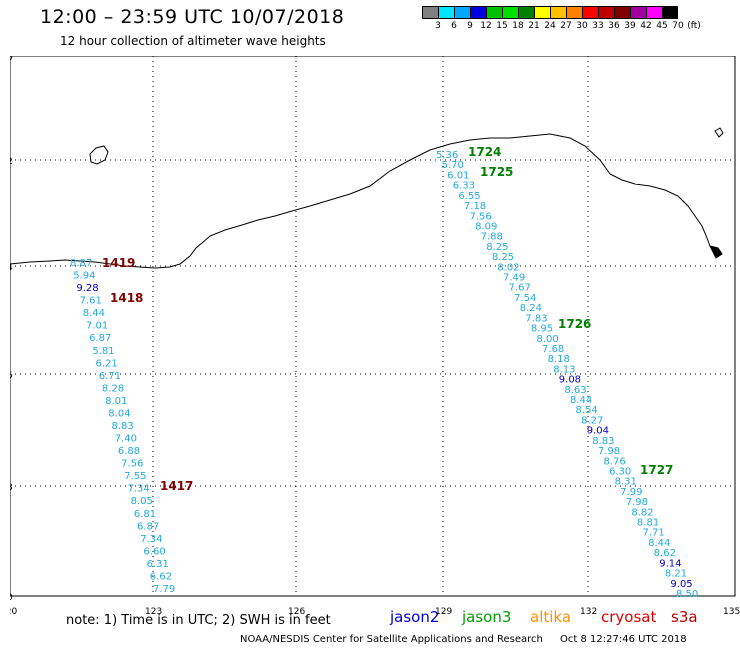 The height and width of the screenshot is (650, 740). What do you see at coordinates (559, 359) in the screenshot?
I see `swh-value: 8.18` at bounding box center [559, 359].